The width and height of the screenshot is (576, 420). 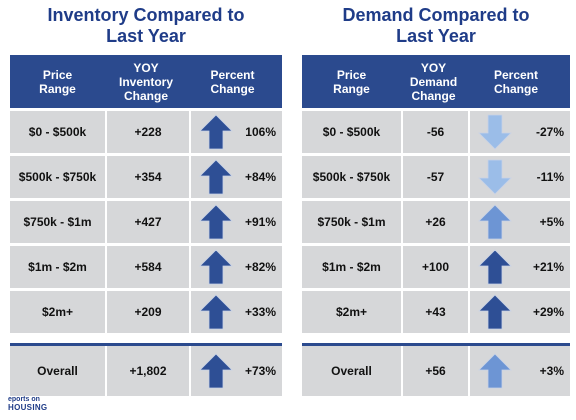 I want to click on yoy-change-cell: +354, so click(x=148, y=177).